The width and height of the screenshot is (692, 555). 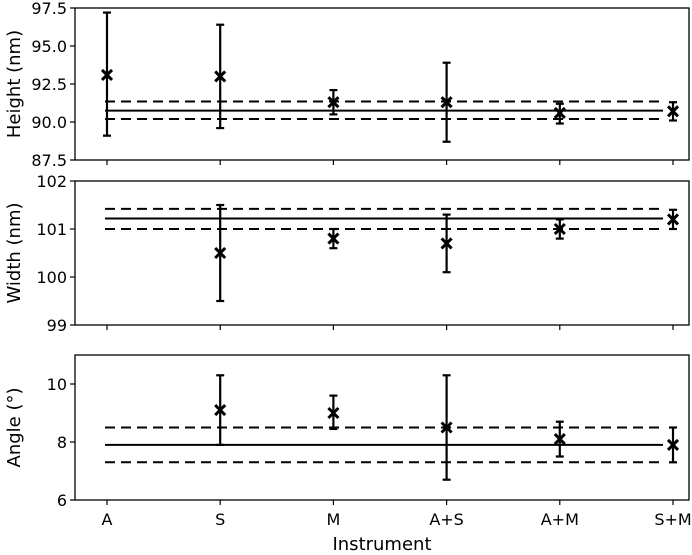 What do you see at coordinates (49, 9) in the screenshot?
I see `y-tick-label: 97.5` at bounding box center [49, 9].